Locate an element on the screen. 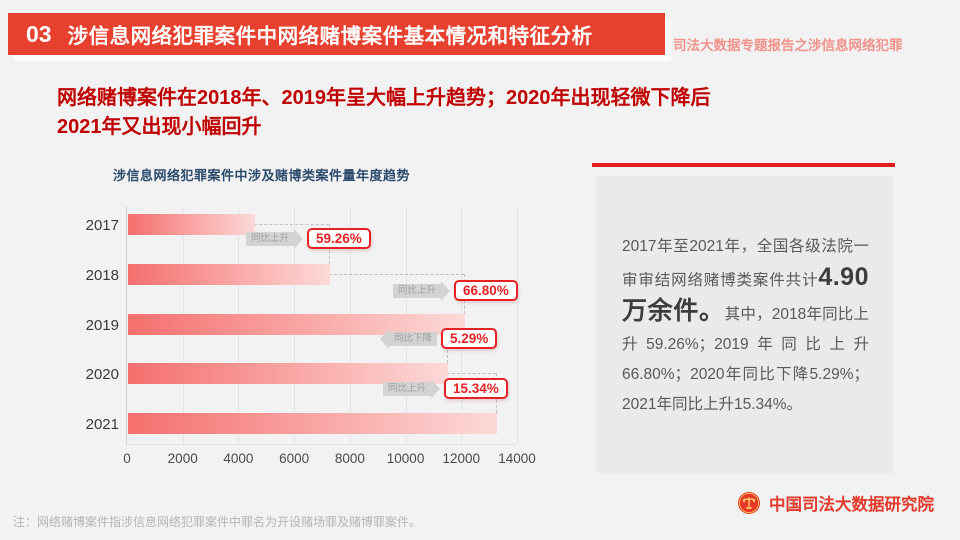 Image resolution: width=960 pixels, height=540 pixels. yoy-annotation: 同比上升 59.26% is located at coordinates (308, 238).